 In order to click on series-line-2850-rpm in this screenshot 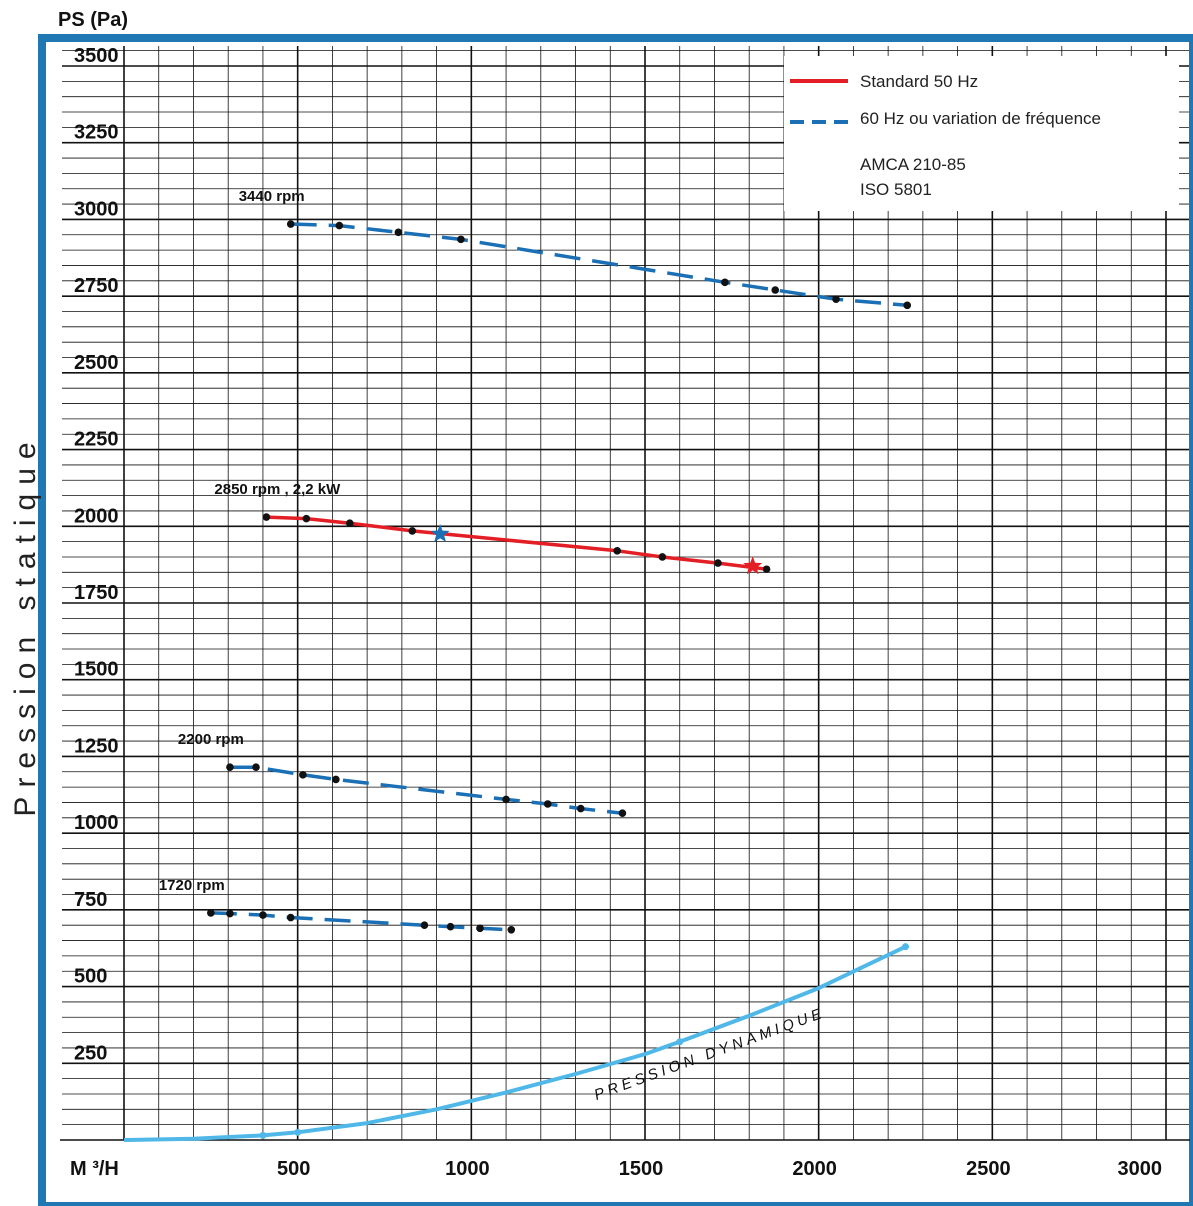, I will do `click(516, 543)`.